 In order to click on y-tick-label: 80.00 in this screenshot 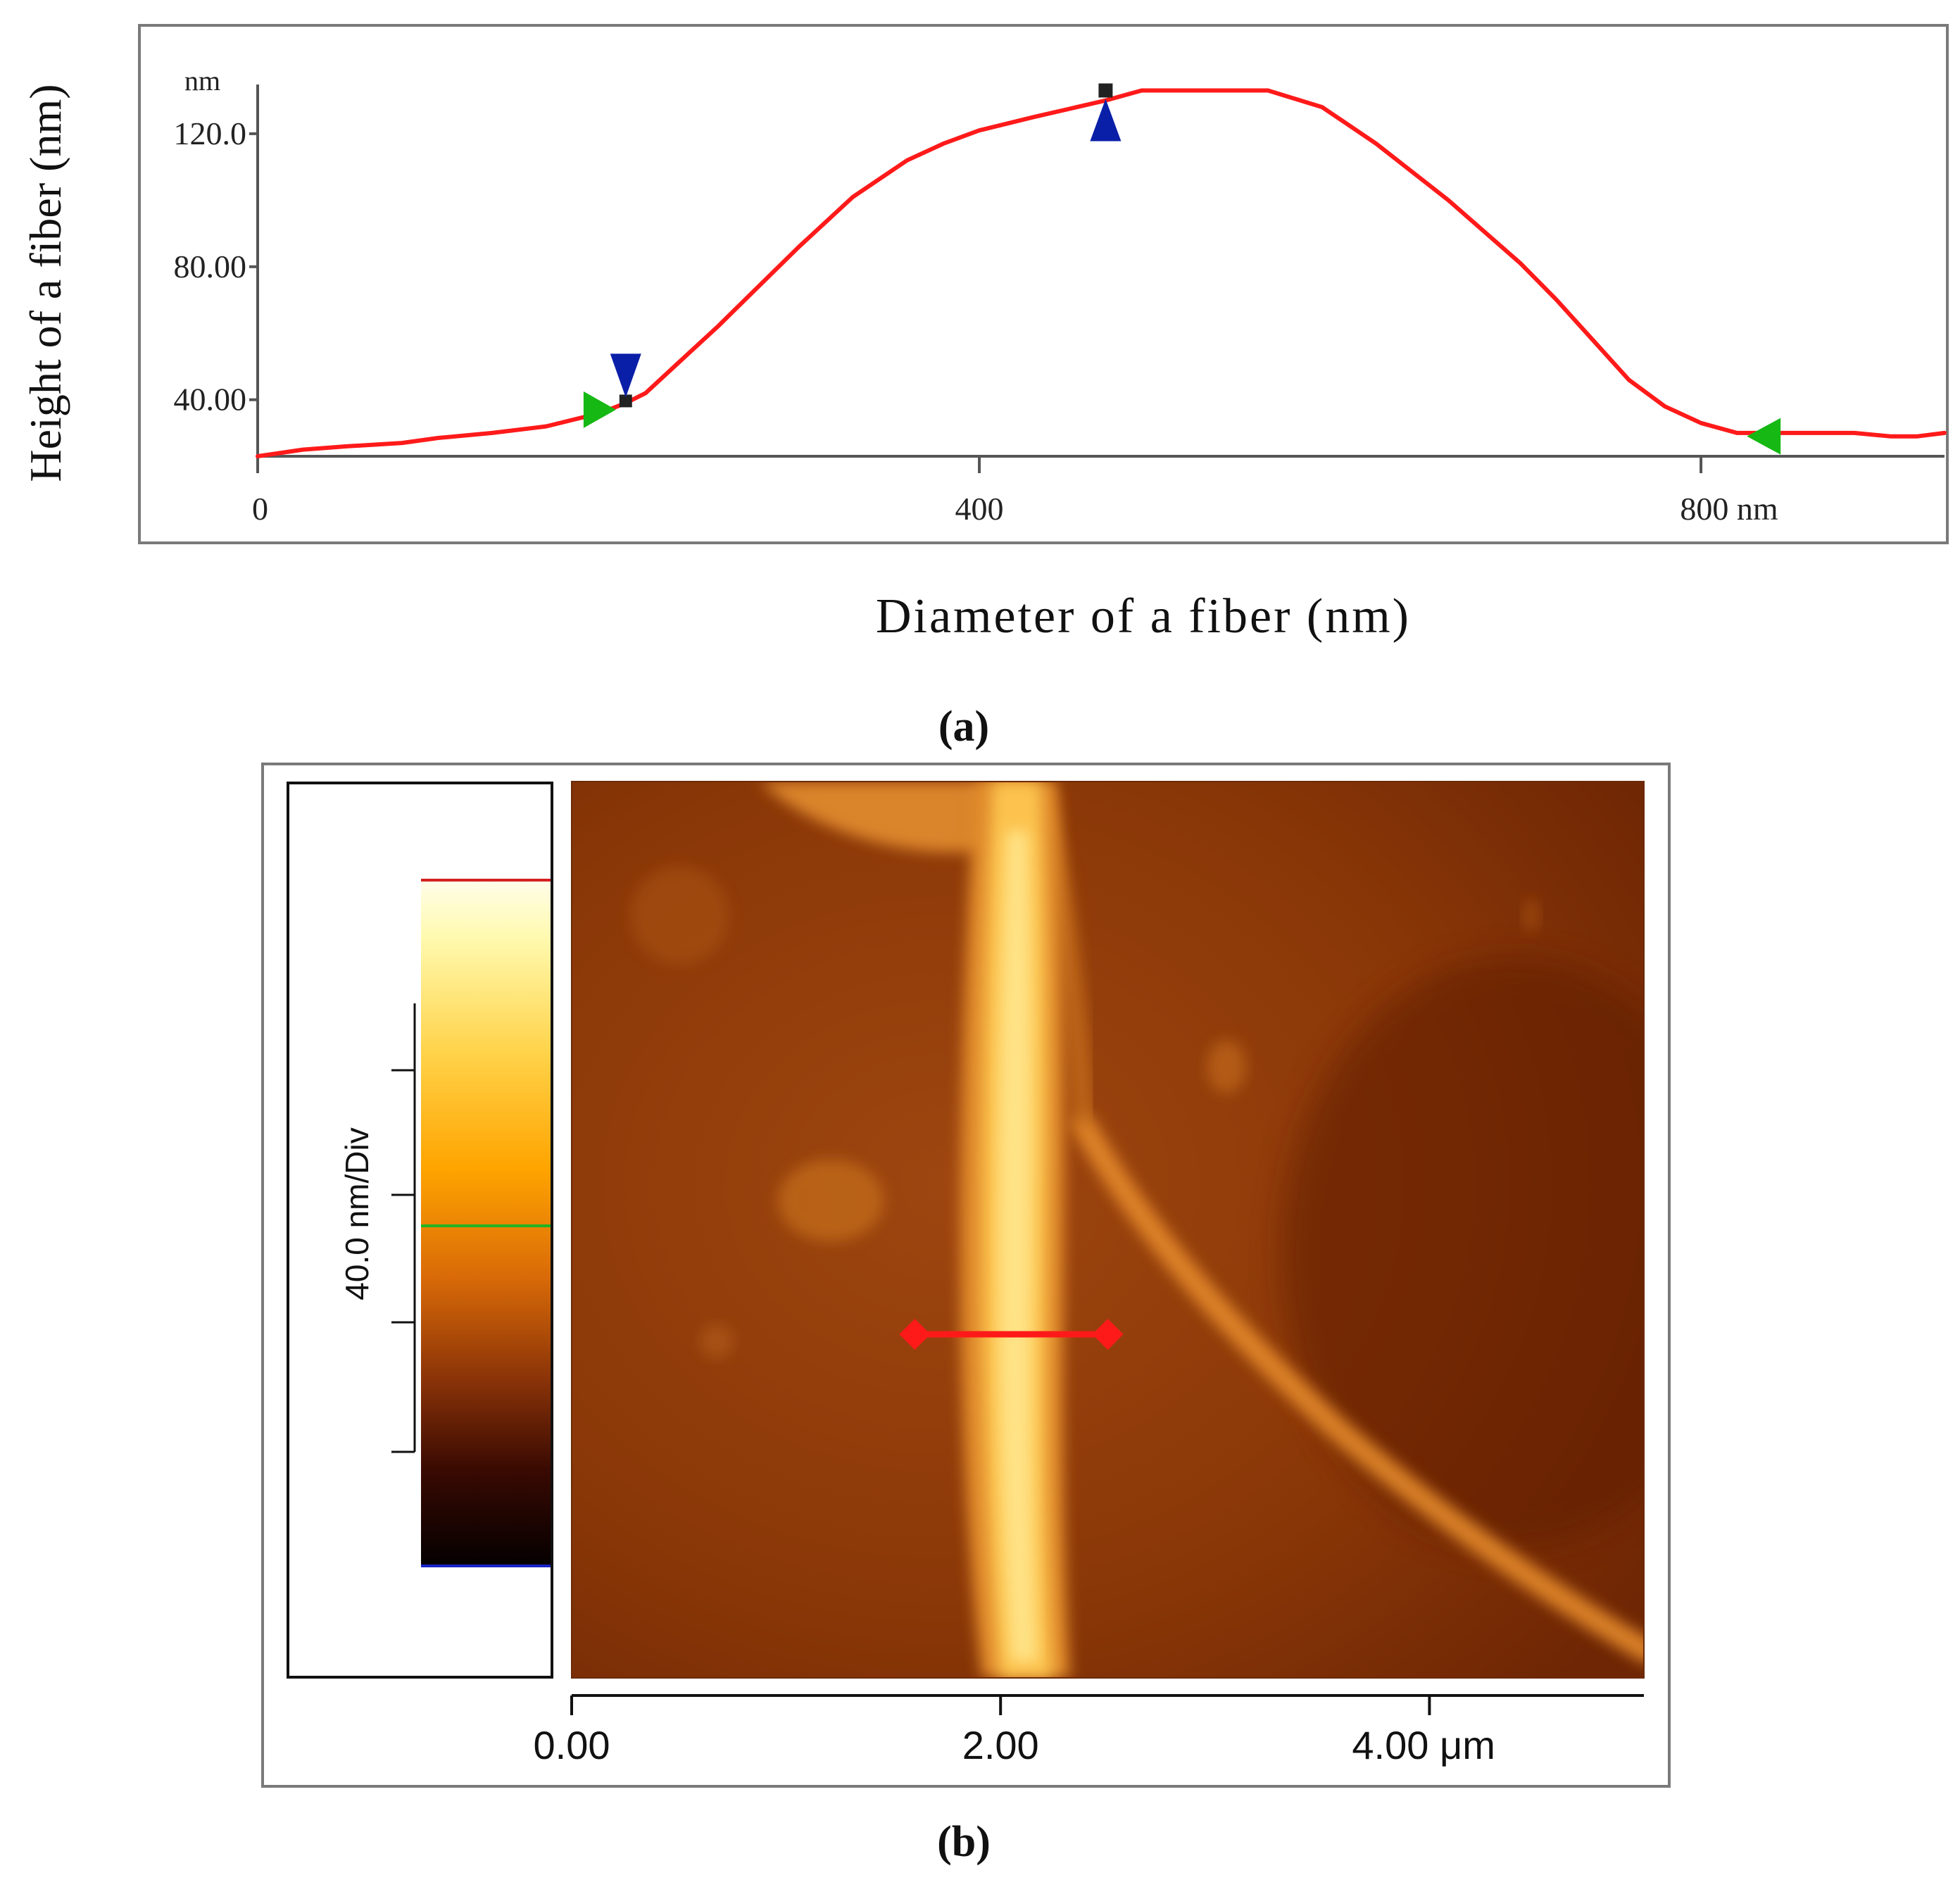, I will do `click(210, 266)`.